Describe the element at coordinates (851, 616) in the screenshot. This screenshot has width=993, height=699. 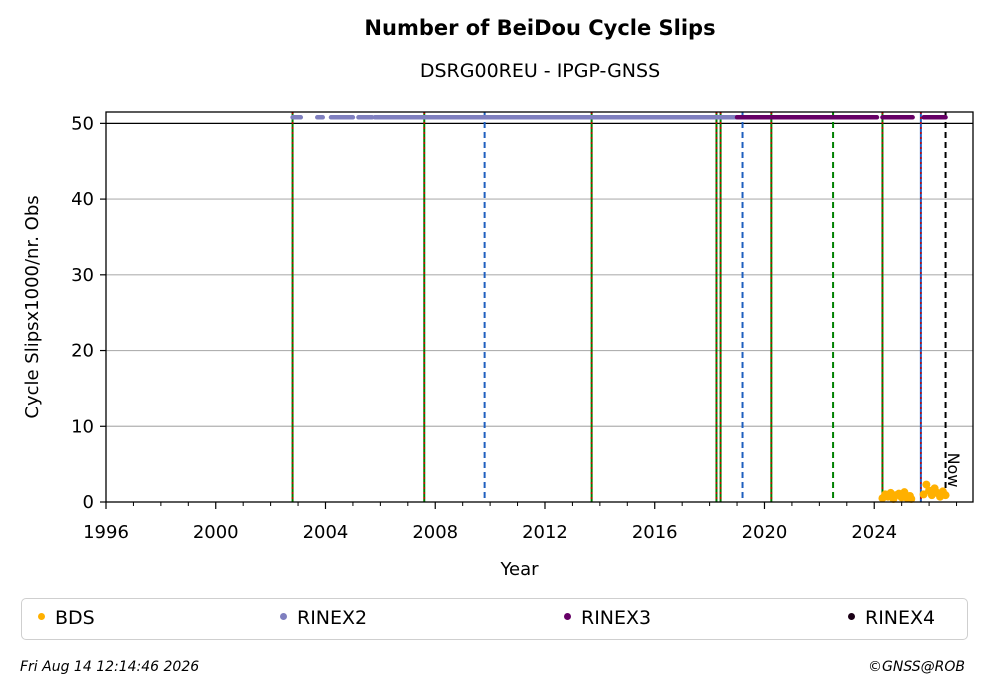
I see `legend-marker-rinex4` at that location.